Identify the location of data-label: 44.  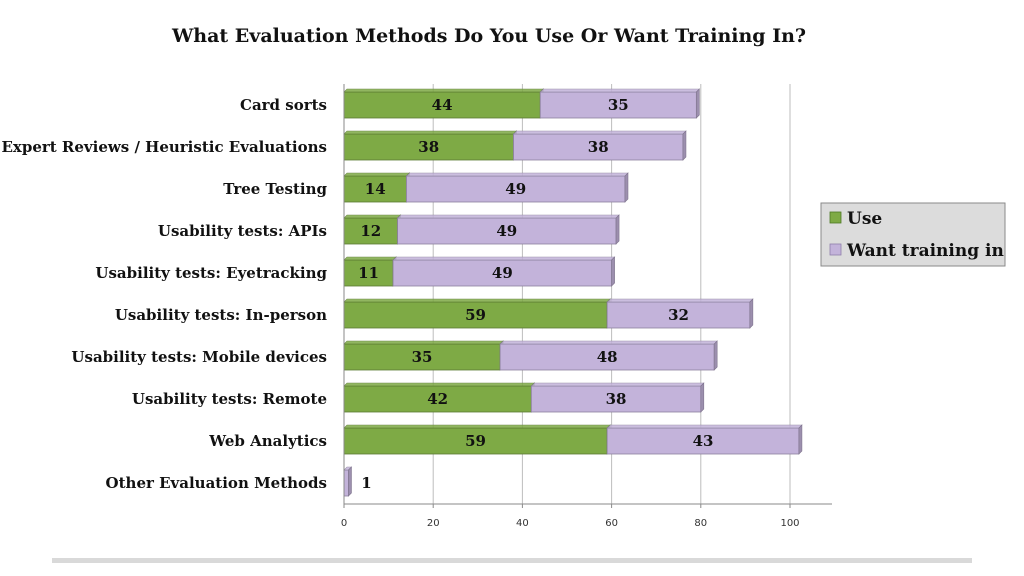
(442, 105).